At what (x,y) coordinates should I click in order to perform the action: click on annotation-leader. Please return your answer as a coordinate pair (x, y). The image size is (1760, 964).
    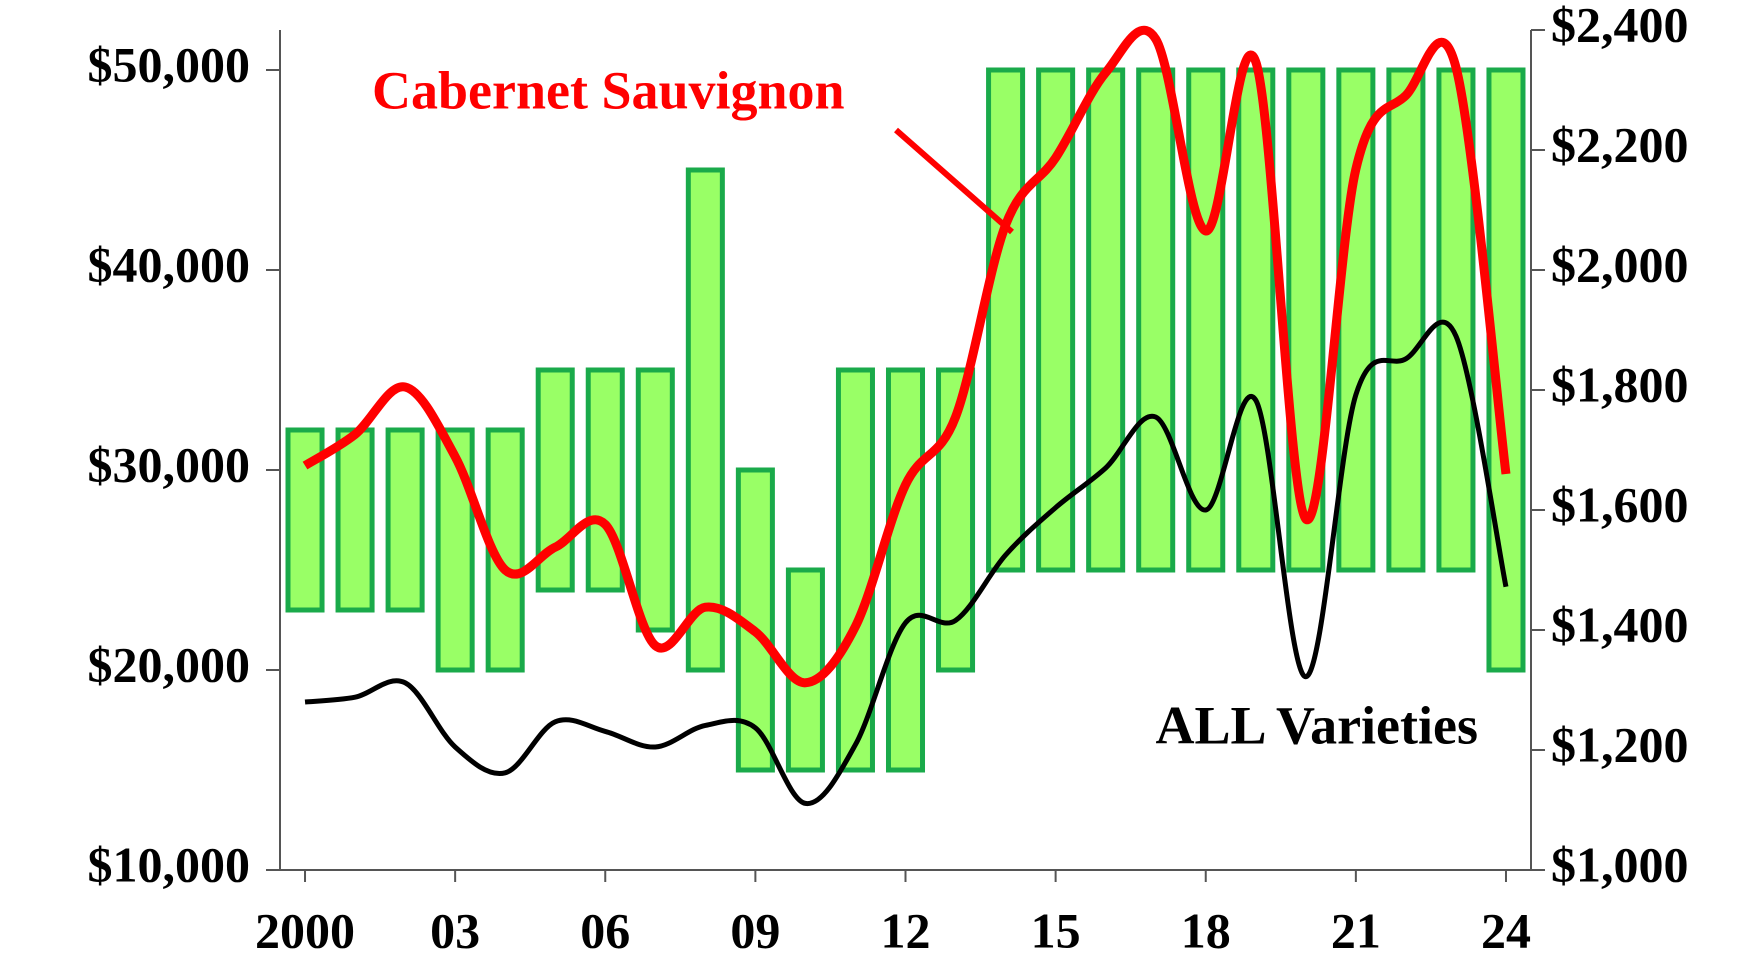
    Looking at the image, I should click on (954, 181).